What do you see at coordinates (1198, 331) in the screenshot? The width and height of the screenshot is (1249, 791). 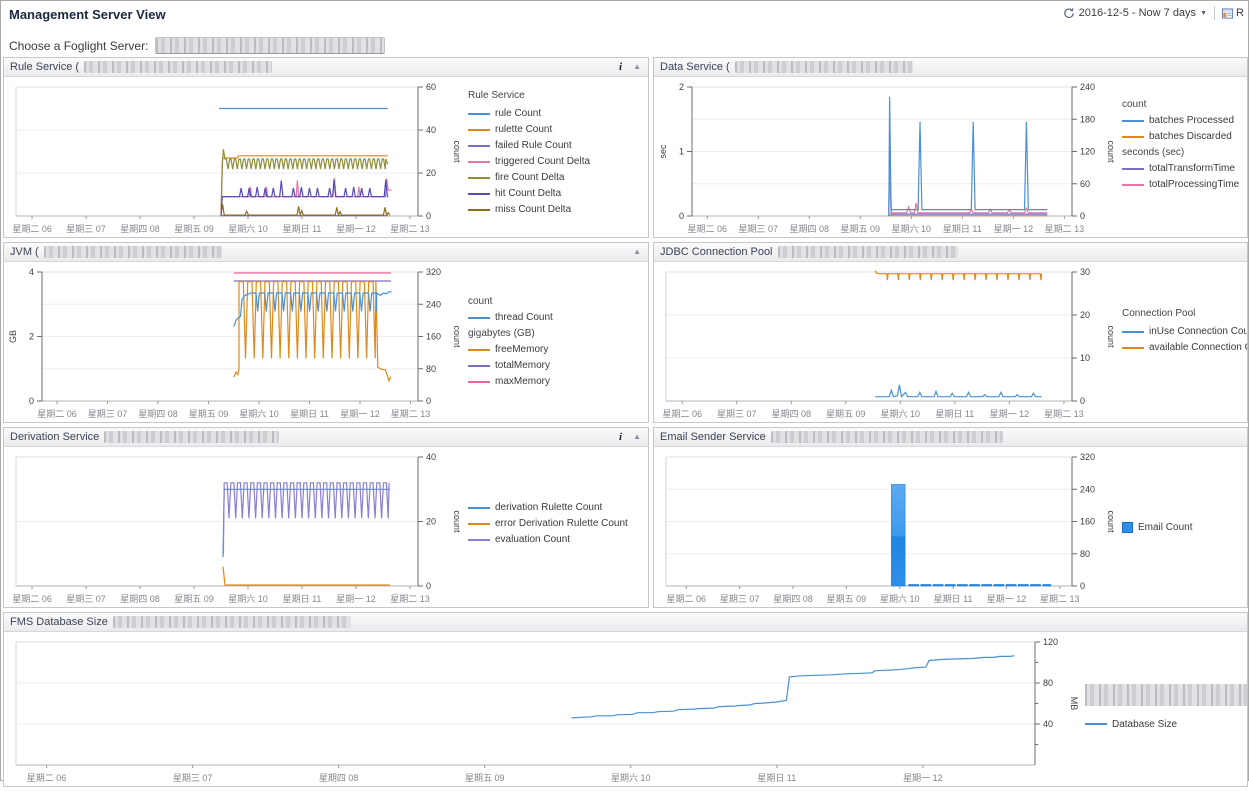 I see `legend-item-label: inUse Connection Count` at bounding box center [1198, 331].